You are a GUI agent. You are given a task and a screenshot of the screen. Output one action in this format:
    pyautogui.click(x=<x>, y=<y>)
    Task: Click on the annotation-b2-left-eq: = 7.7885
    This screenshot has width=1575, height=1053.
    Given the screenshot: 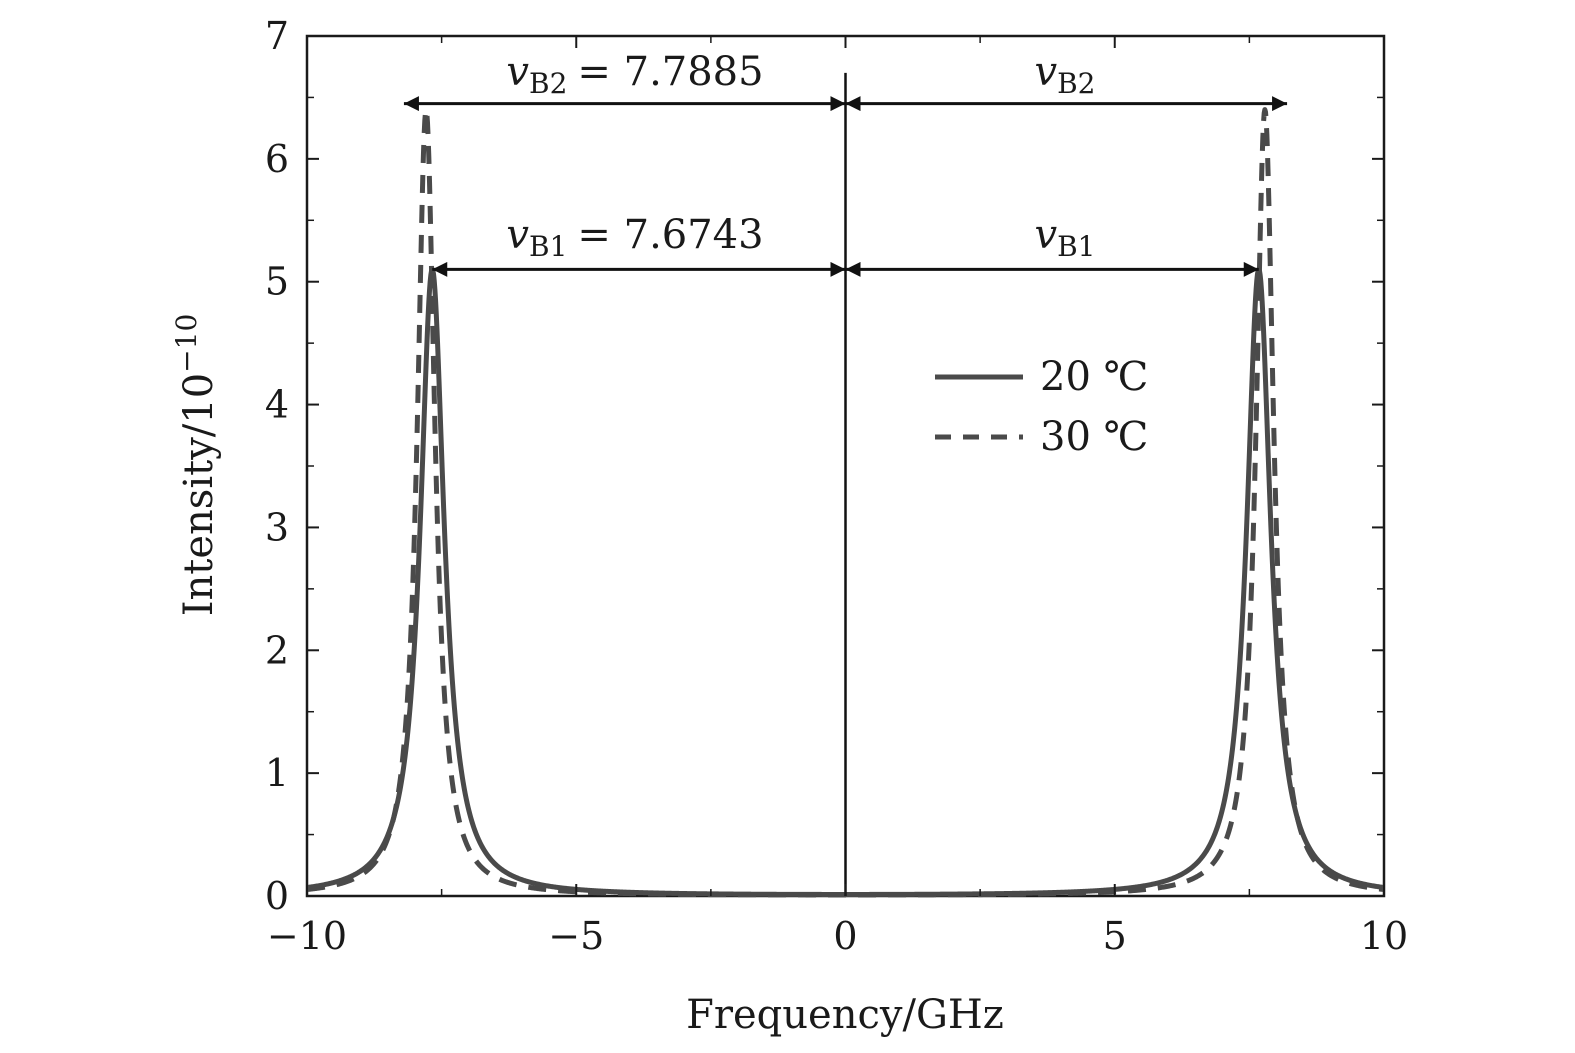 What is the action you would take?
    pyautogui.click(x=670, y=72)
    